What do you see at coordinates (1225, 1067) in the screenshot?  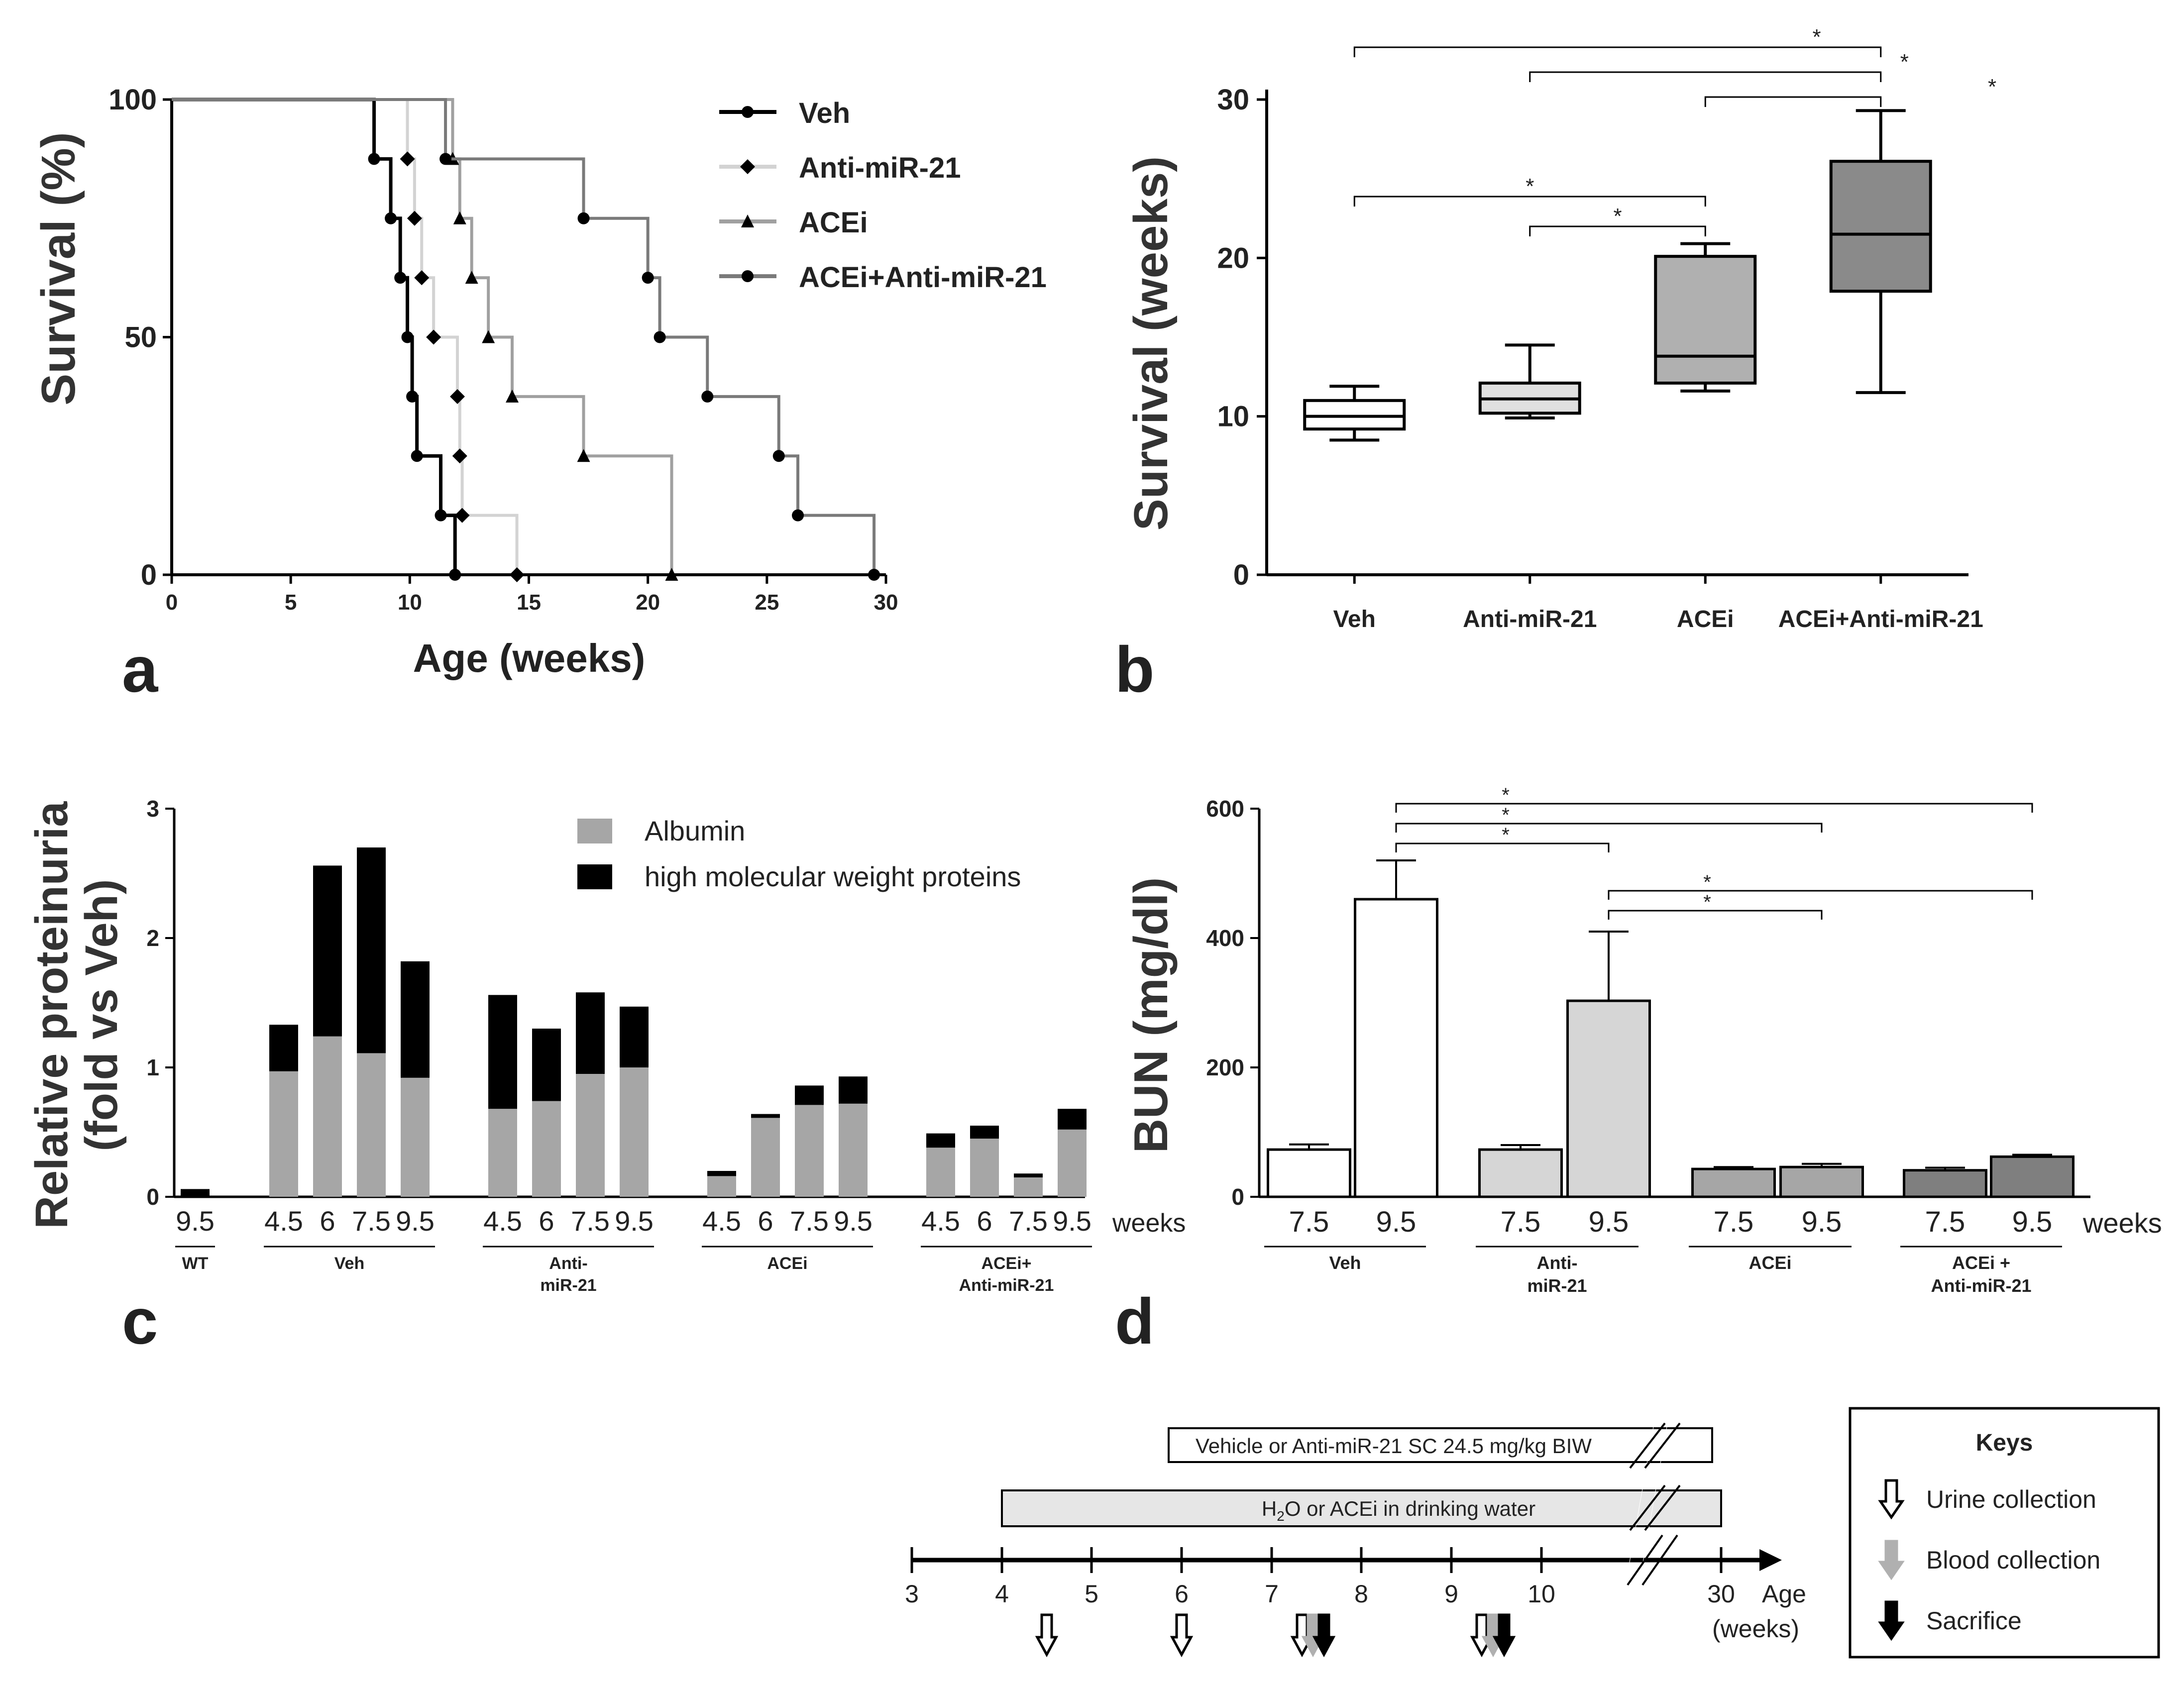 I see `d-y-tick-label: 200` at bounding box center [1225, 1067].